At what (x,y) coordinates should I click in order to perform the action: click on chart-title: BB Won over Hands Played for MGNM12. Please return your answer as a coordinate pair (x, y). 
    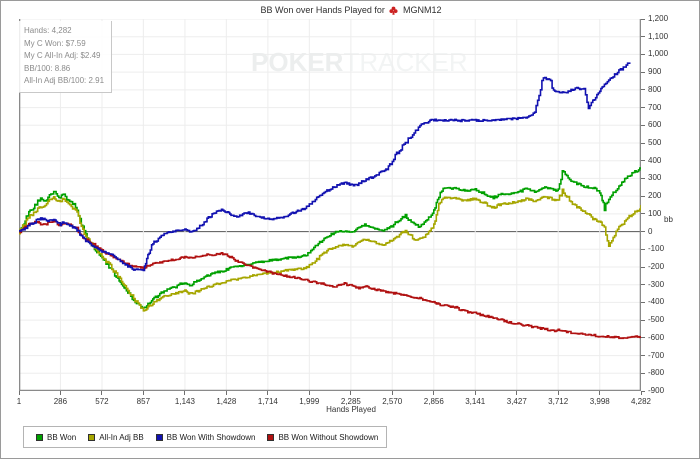
    Looking at the image, I should click on (350, 11).